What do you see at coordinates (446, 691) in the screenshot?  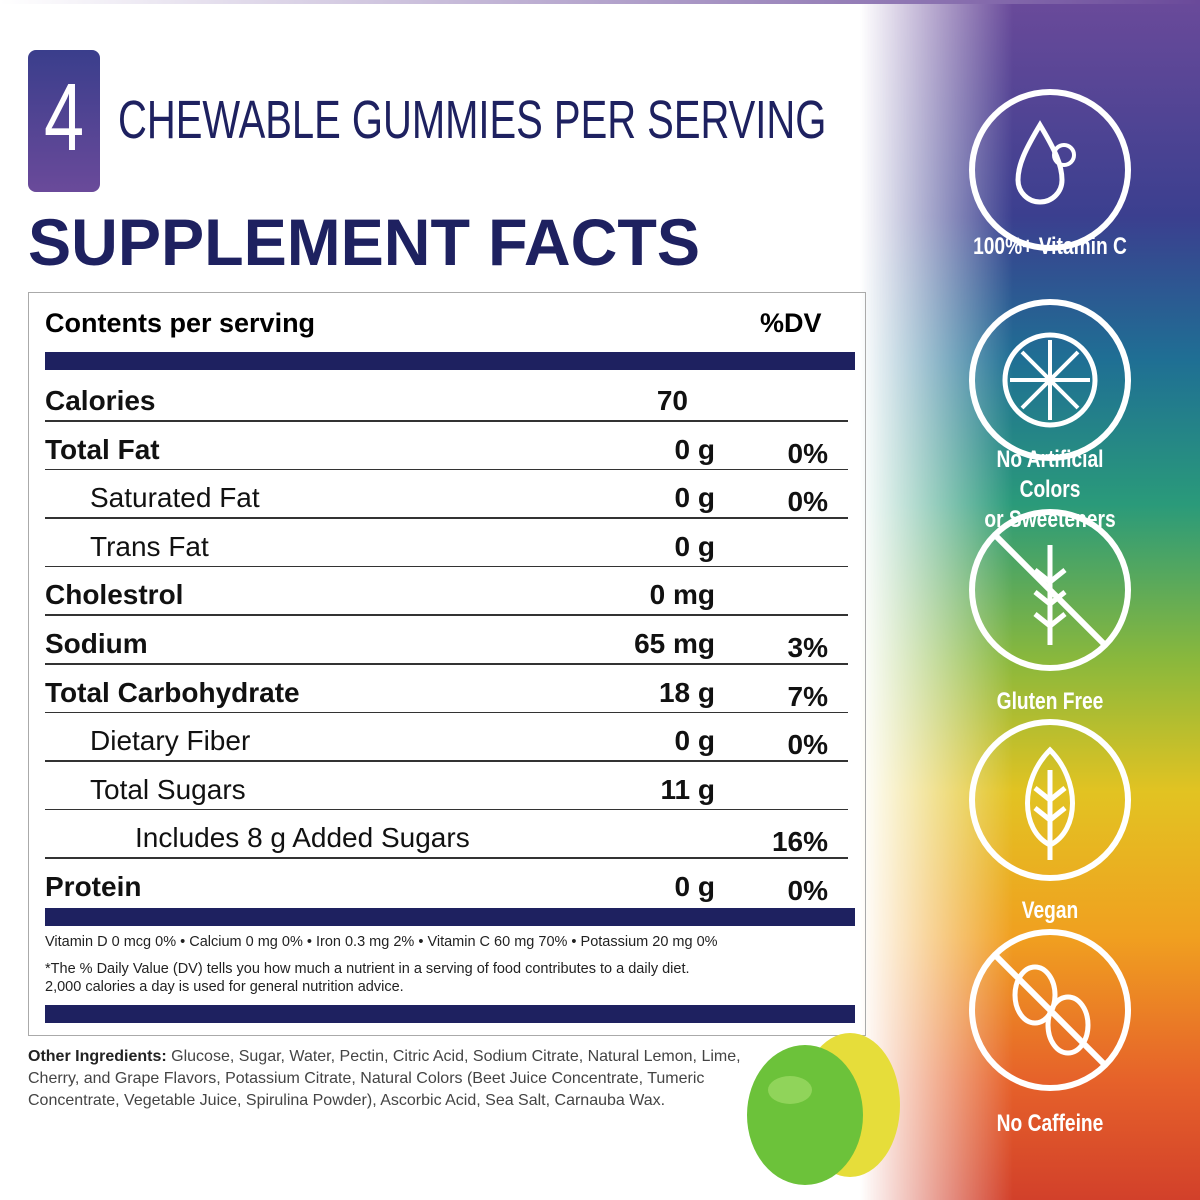 I see `table-row: Total Carbohydrate 18 g 7%` at bounding box center [446, 691].